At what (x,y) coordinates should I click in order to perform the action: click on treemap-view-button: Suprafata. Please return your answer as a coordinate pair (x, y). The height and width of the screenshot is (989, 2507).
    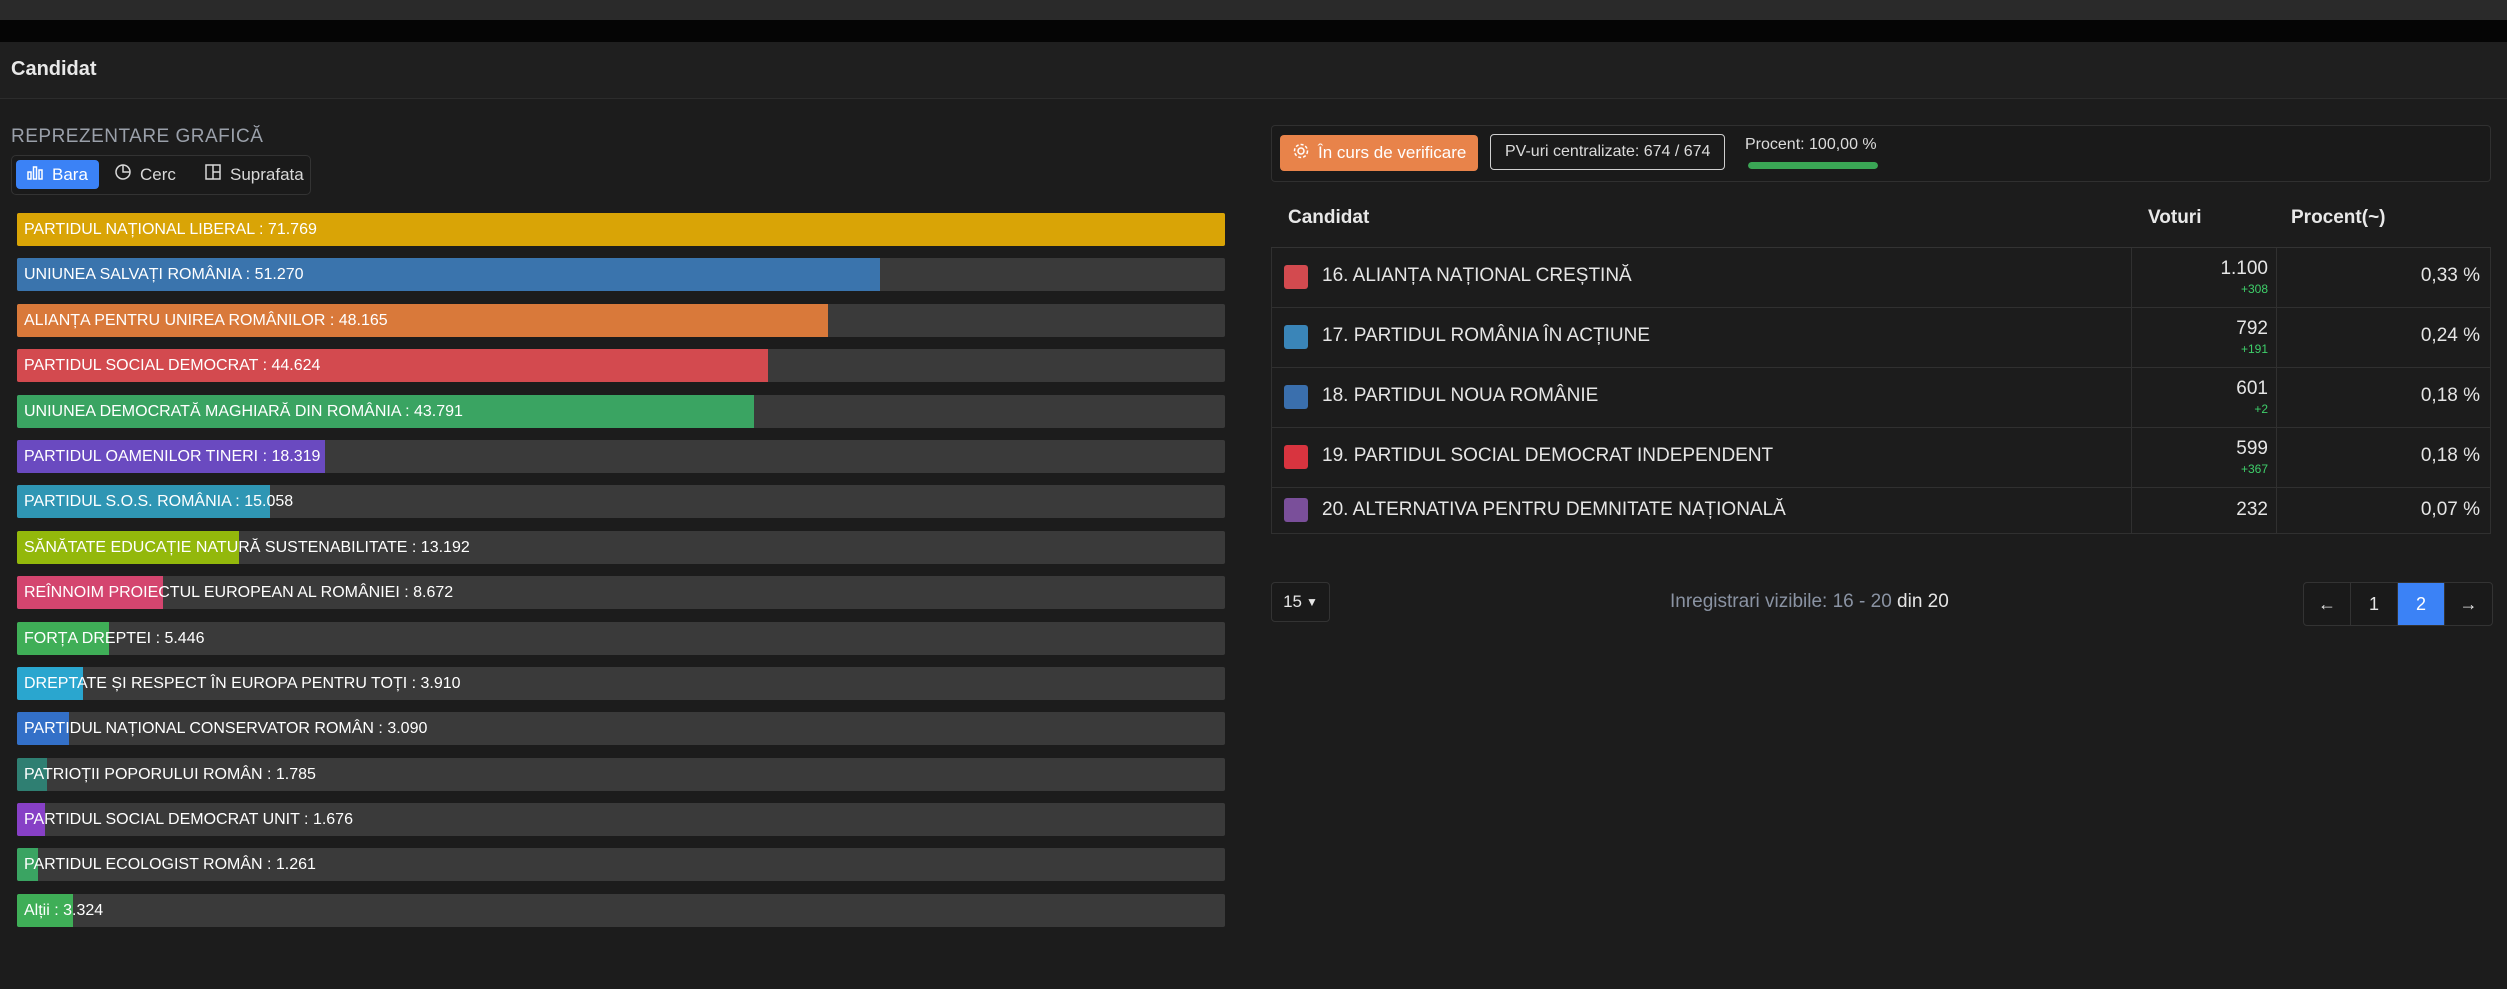
    Looking at the image, I should click on (250, 174).